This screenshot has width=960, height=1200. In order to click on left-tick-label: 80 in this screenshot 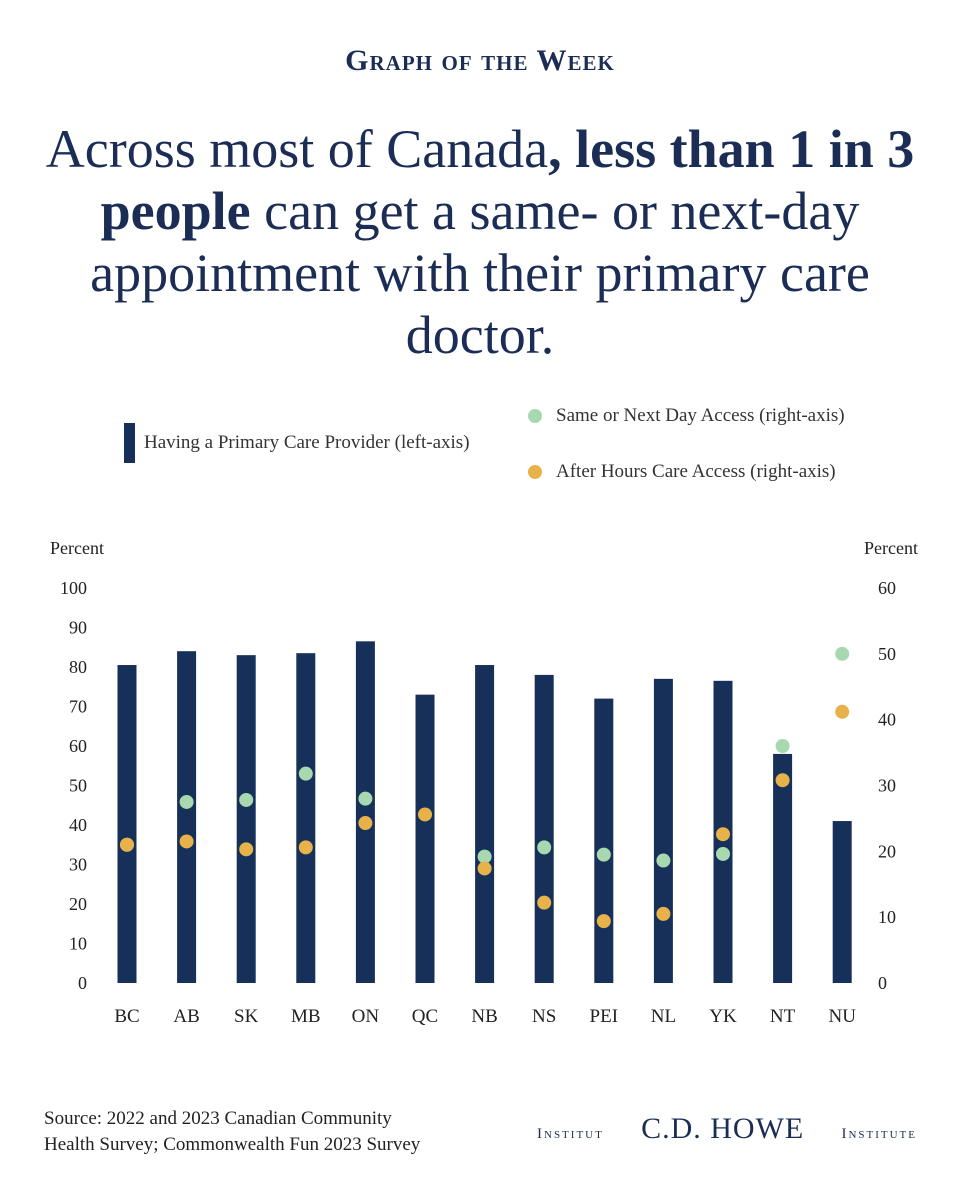, I will do `click(78, 667)`.